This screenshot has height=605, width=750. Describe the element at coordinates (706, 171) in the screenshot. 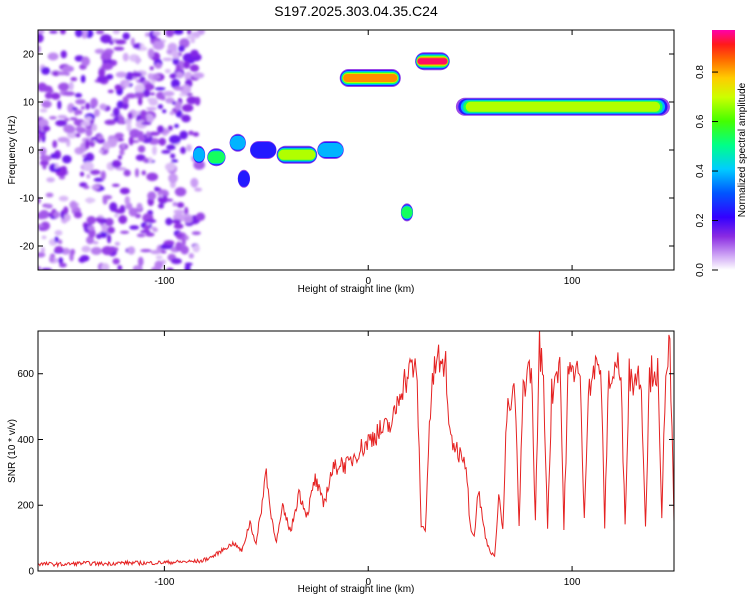

I see `colorbar-ticks: 0.0 0.2 0.4 0.6 0.8` at that location.